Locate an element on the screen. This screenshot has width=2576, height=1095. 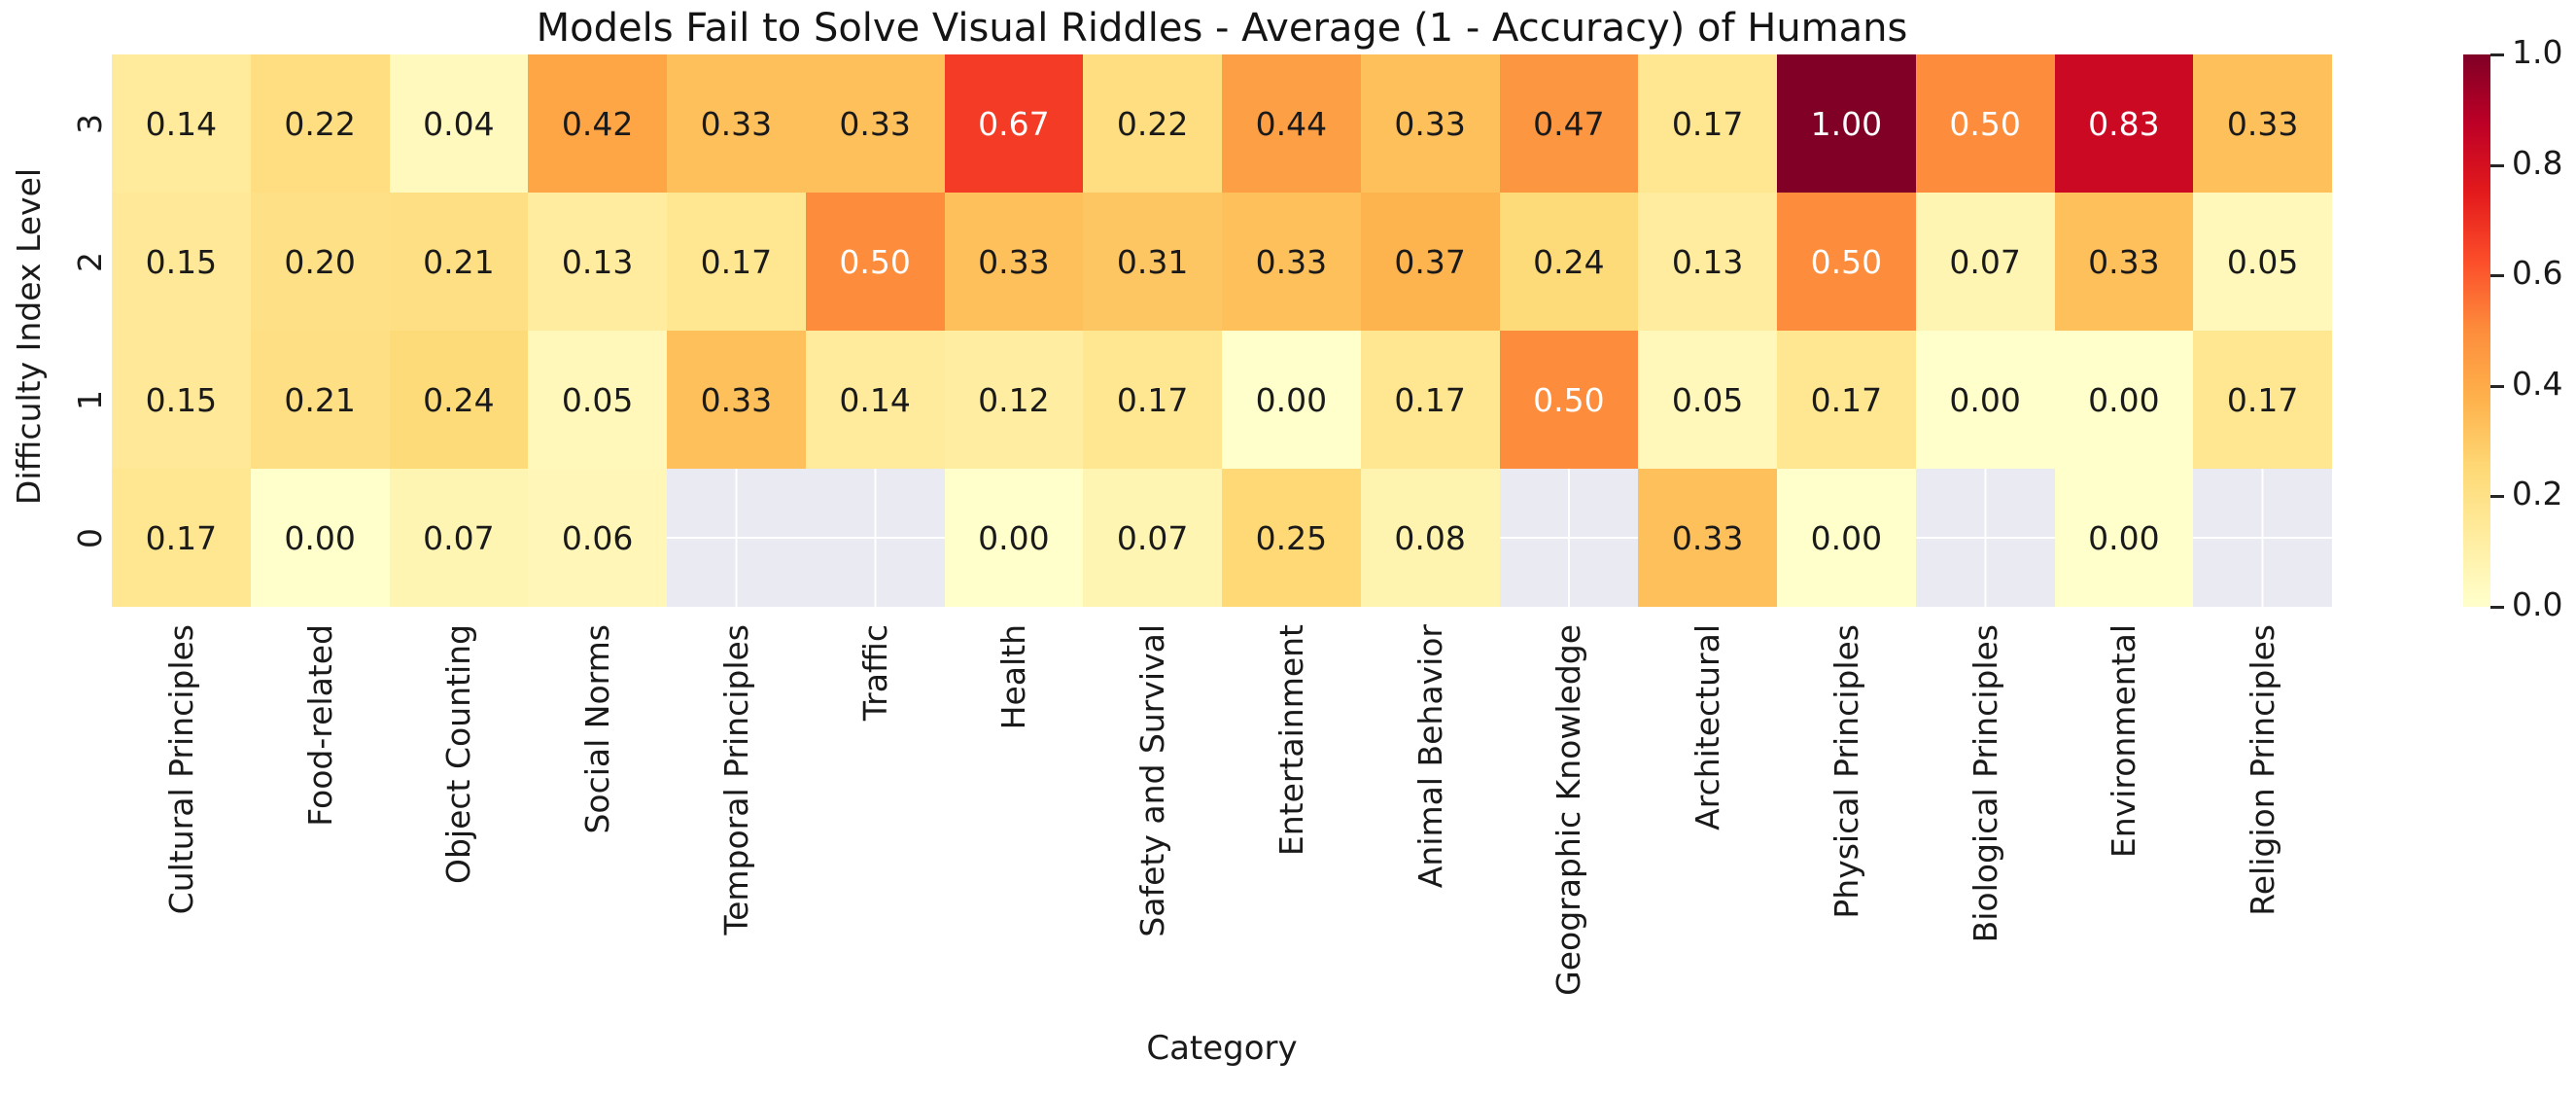
heatmap-cell-value: 0.21 is located at coordinates (320, 399).